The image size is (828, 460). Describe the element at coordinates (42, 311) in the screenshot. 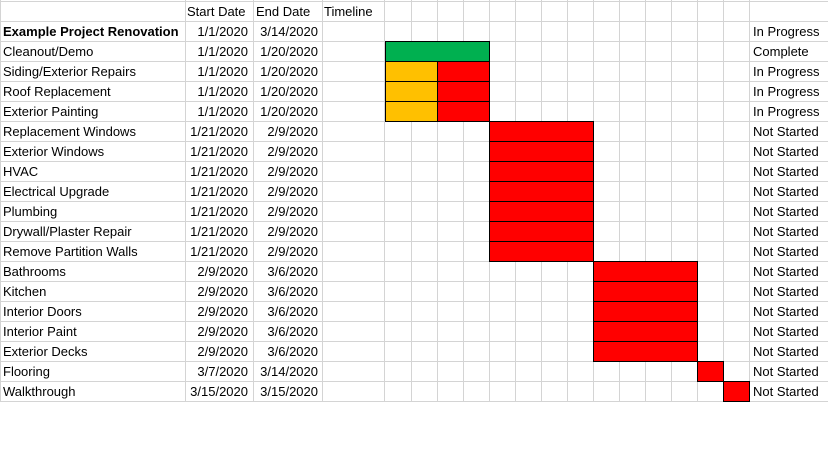

I see `task-name: Interior Doors` at that location.